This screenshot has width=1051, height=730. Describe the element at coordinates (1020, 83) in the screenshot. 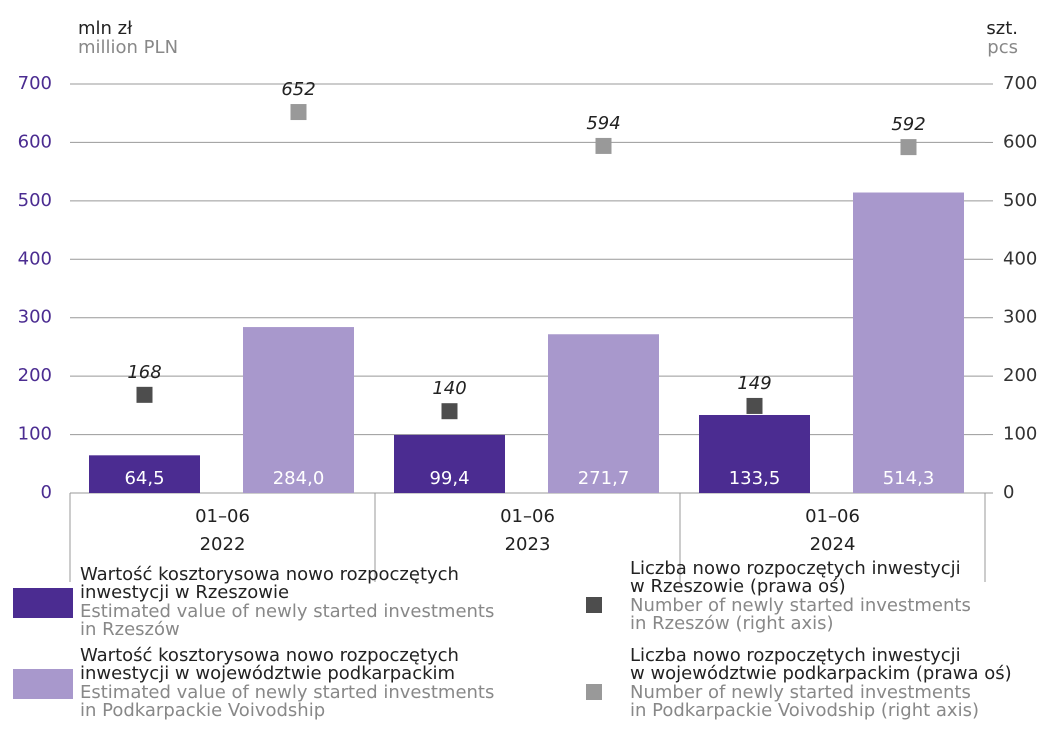

I see `y2-tick-label: 700` at that location.